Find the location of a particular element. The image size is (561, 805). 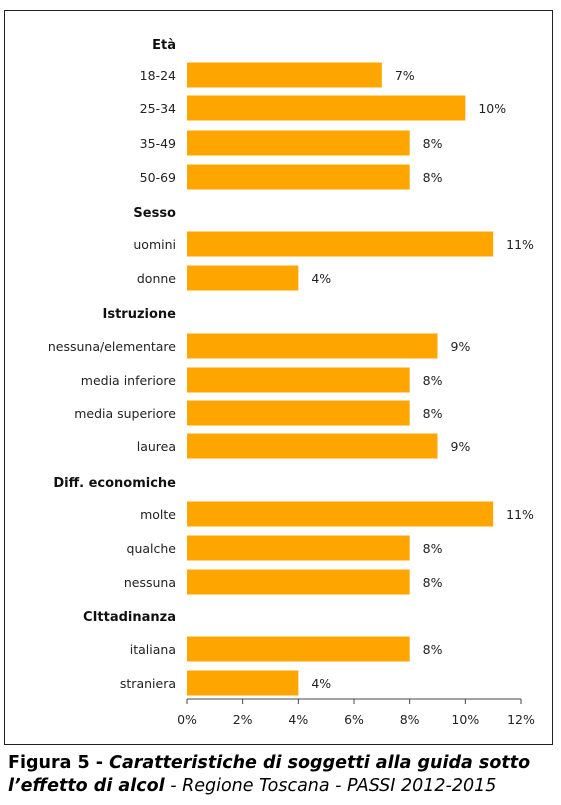

category-label: media superiore is located at coordinates (125, 413).